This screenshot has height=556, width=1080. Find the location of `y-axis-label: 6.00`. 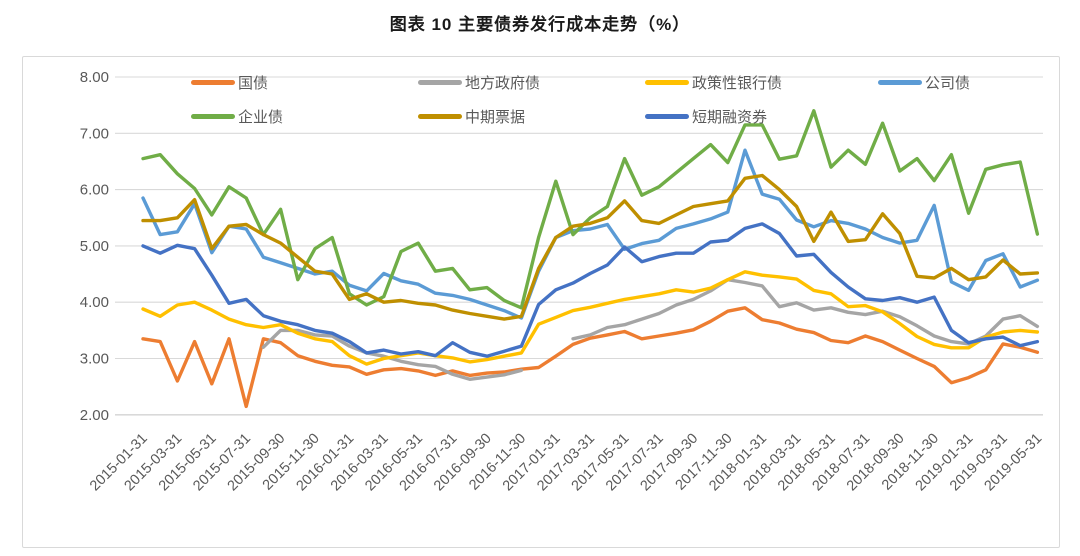

y-axis-label: 6.00 is located at coordinates (94, 190).